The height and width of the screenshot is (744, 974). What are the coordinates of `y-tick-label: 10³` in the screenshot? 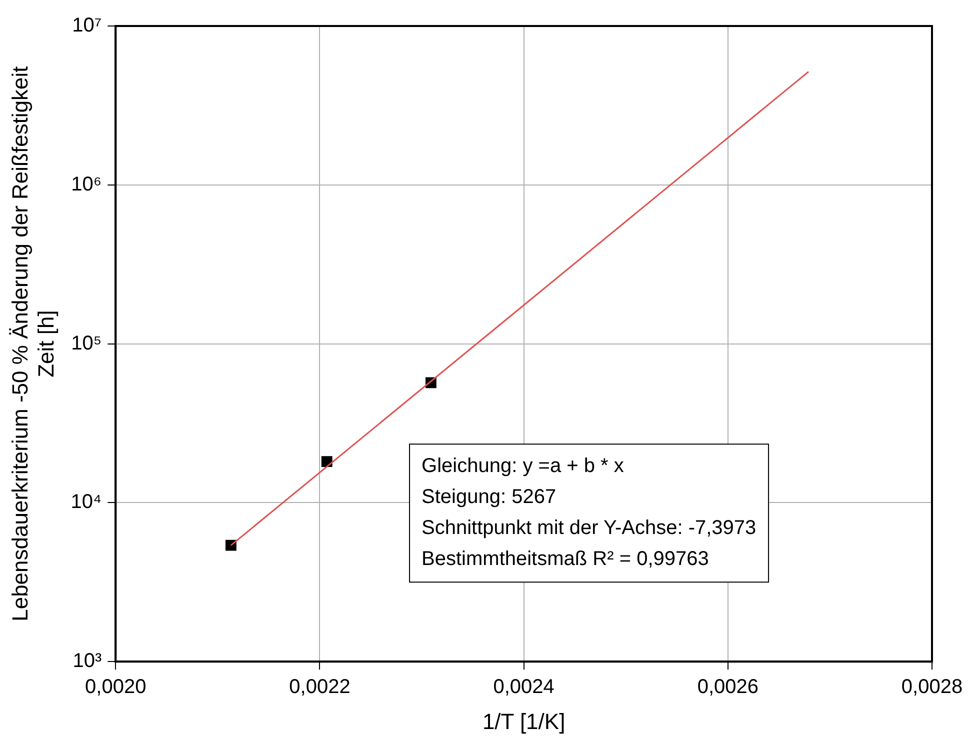 It's located at (87, 661).